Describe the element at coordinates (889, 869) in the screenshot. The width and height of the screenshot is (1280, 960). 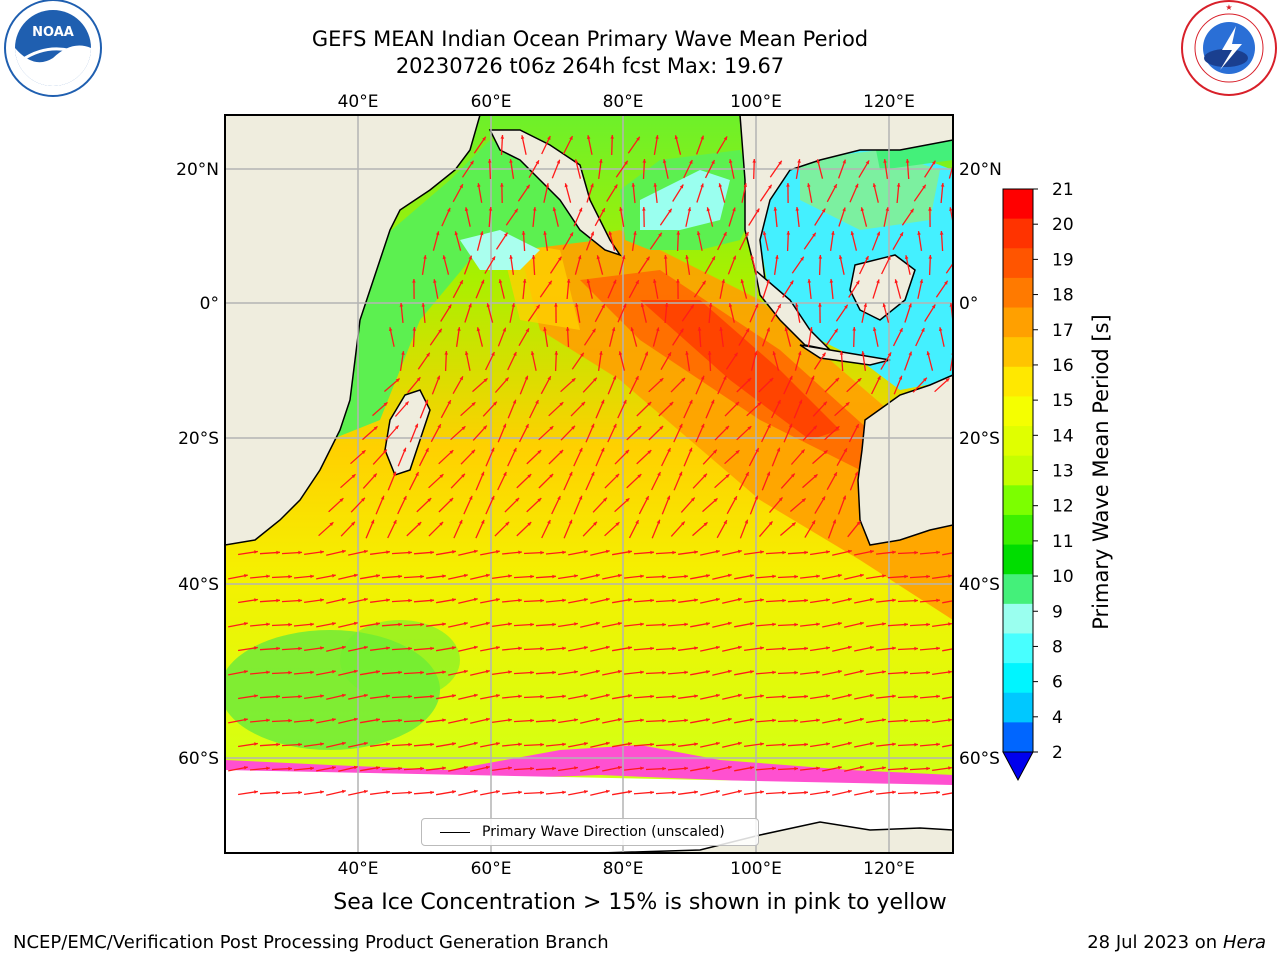
I see `lon-tick-bottom: 120°E` at that location.